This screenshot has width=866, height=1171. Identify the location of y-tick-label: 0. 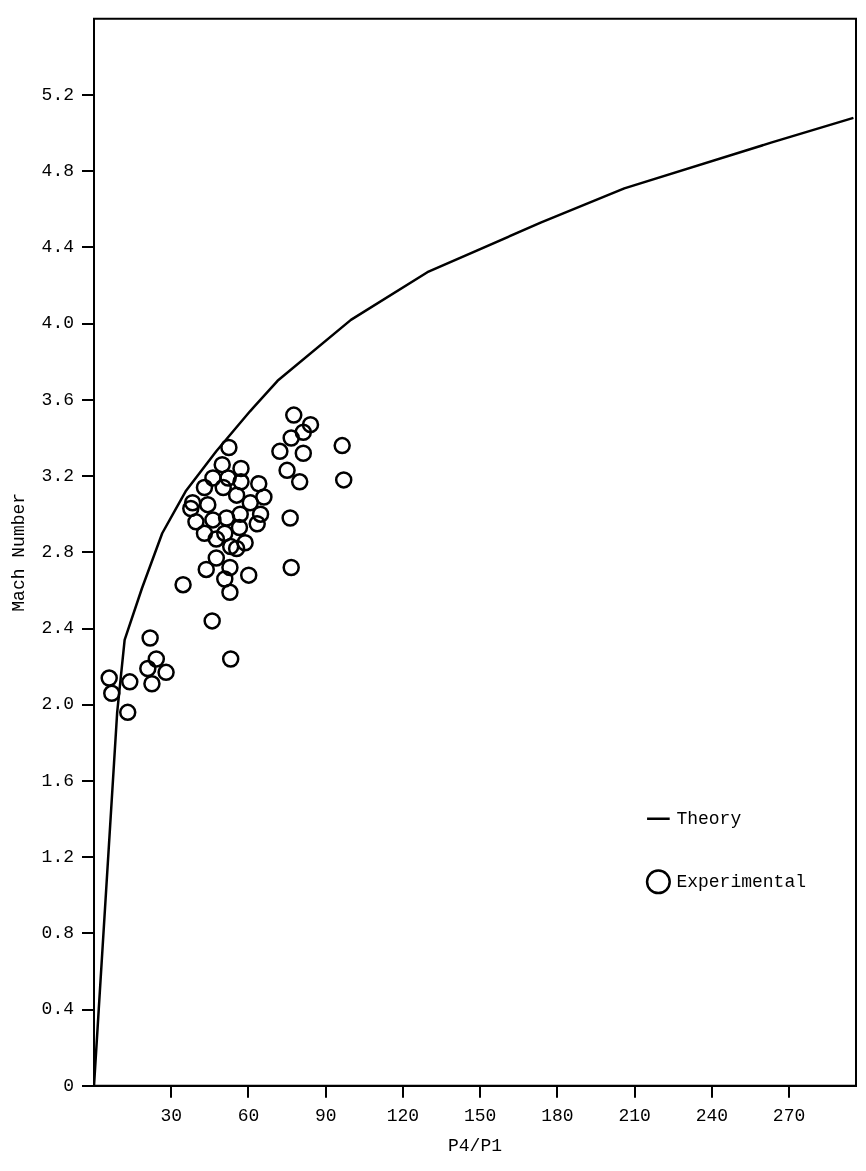
(69, 1085).